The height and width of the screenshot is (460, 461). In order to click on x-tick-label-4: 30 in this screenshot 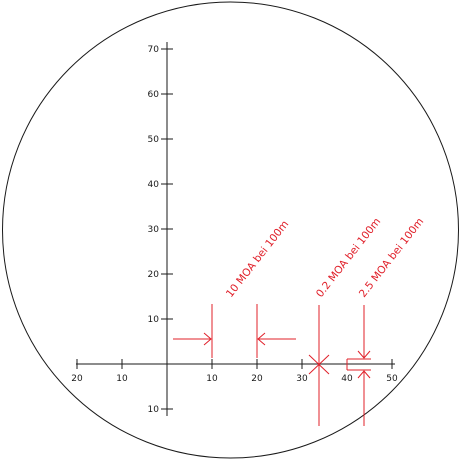, I will do `click(302, 379)`.